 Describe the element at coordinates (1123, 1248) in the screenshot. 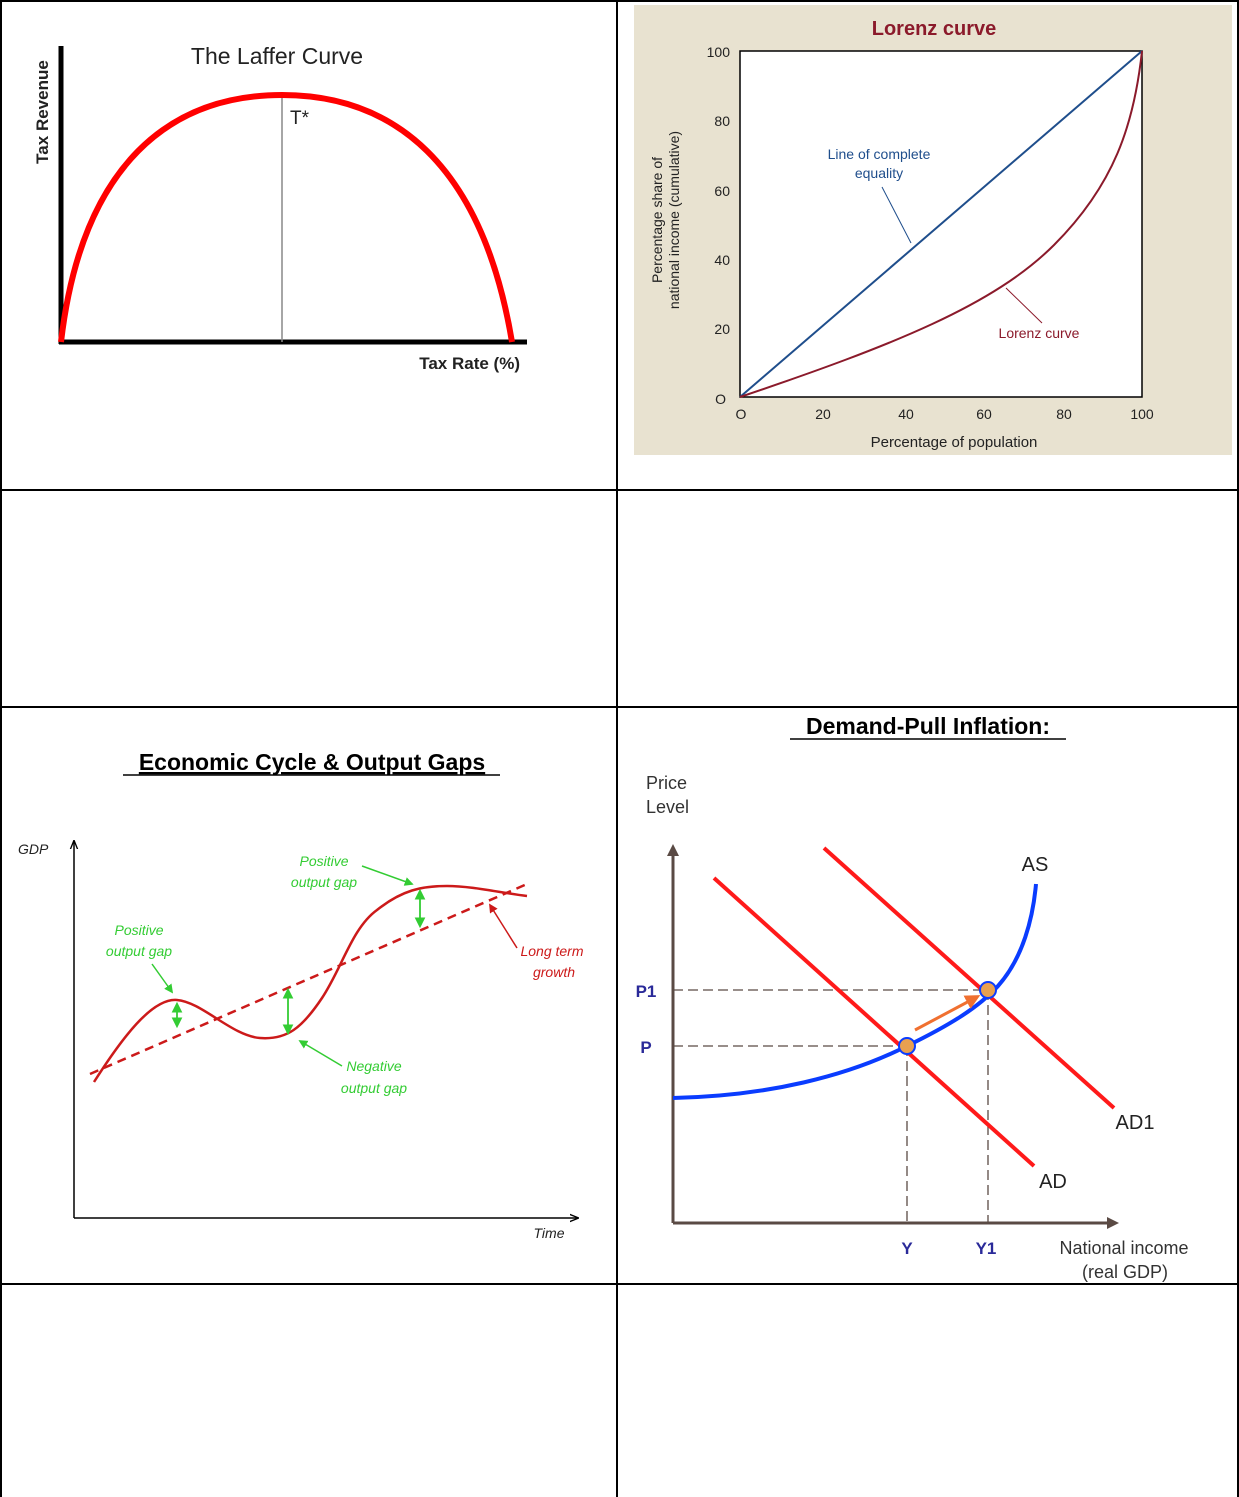

I see `inflation-x-axis-label-1: National income` at that location.